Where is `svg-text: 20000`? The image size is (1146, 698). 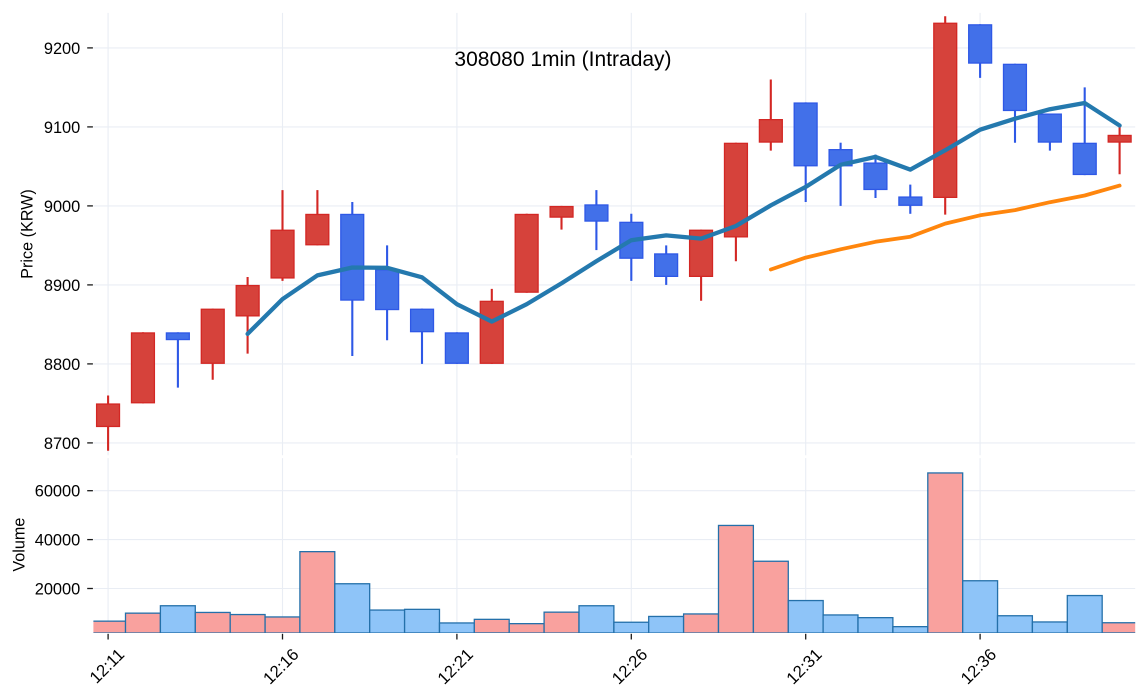 svg-text: 20000 is located at coordinates (58, 589).